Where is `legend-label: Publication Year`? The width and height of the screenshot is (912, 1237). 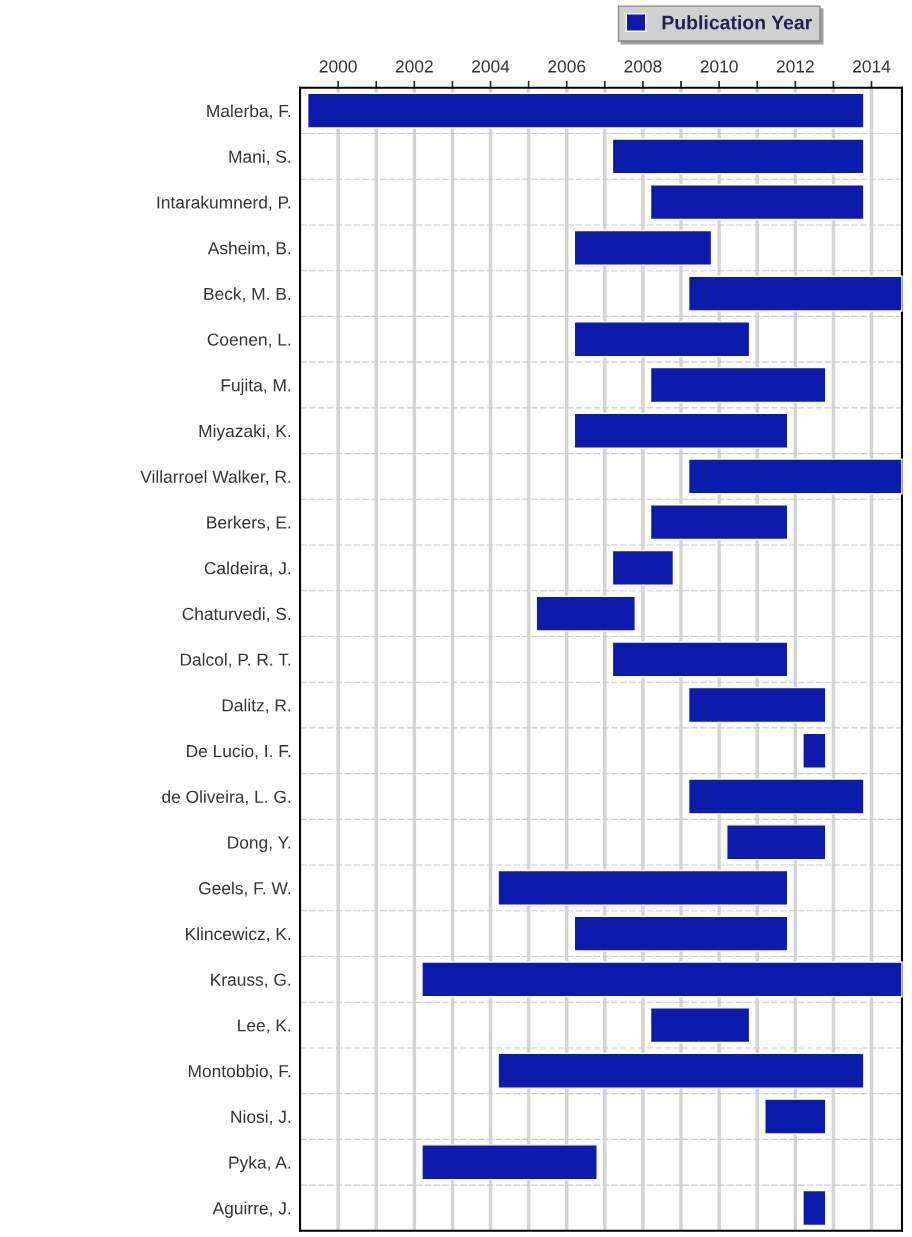
legend-label: Publication Year is located at coordinates (737, 22).